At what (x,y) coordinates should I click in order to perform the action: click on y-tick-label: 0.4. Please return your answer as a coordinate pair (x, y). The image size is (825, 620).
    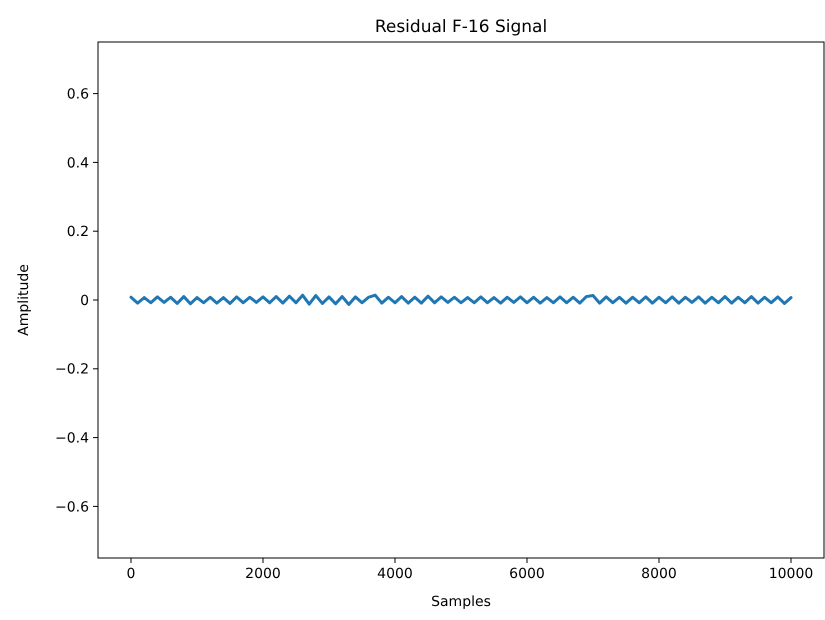
    Looking at the image, I should click on (78, 163).